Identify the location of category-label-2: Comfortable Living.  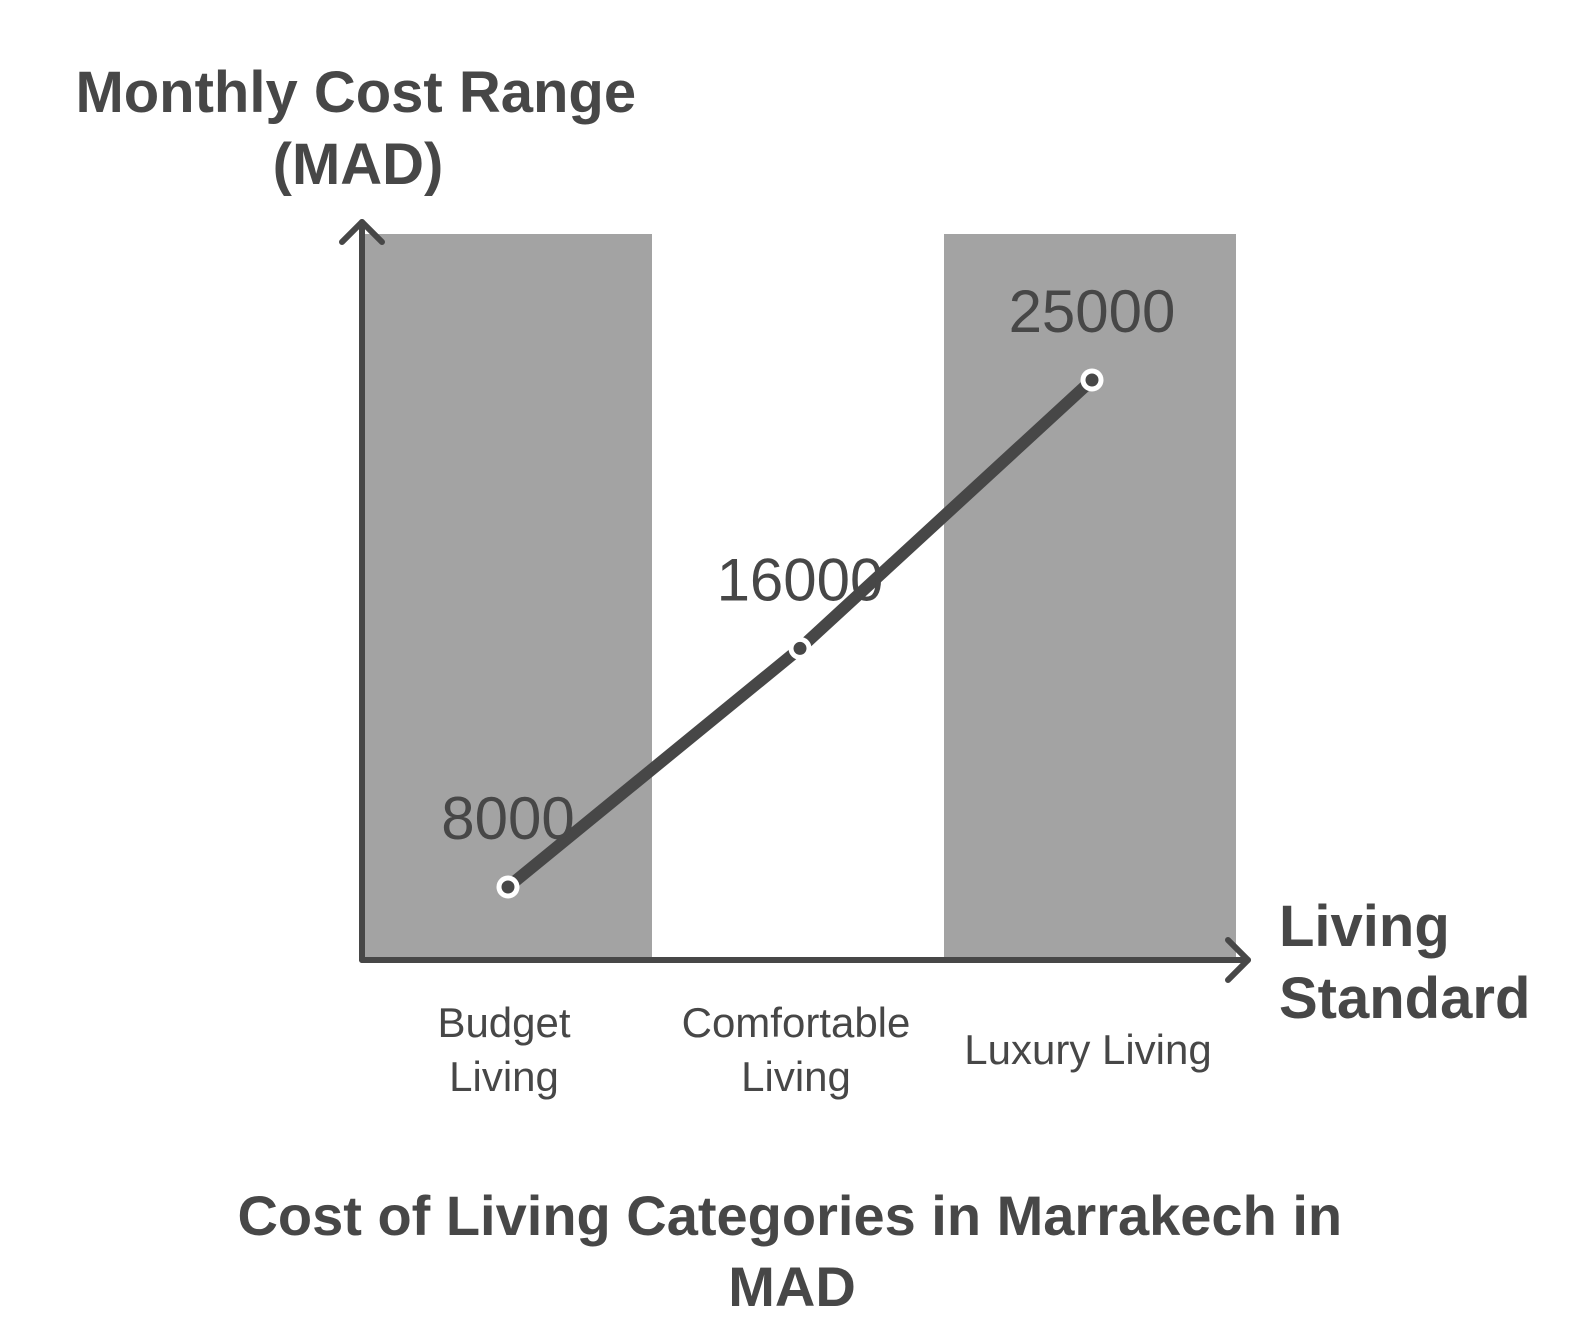
(796, 1049).